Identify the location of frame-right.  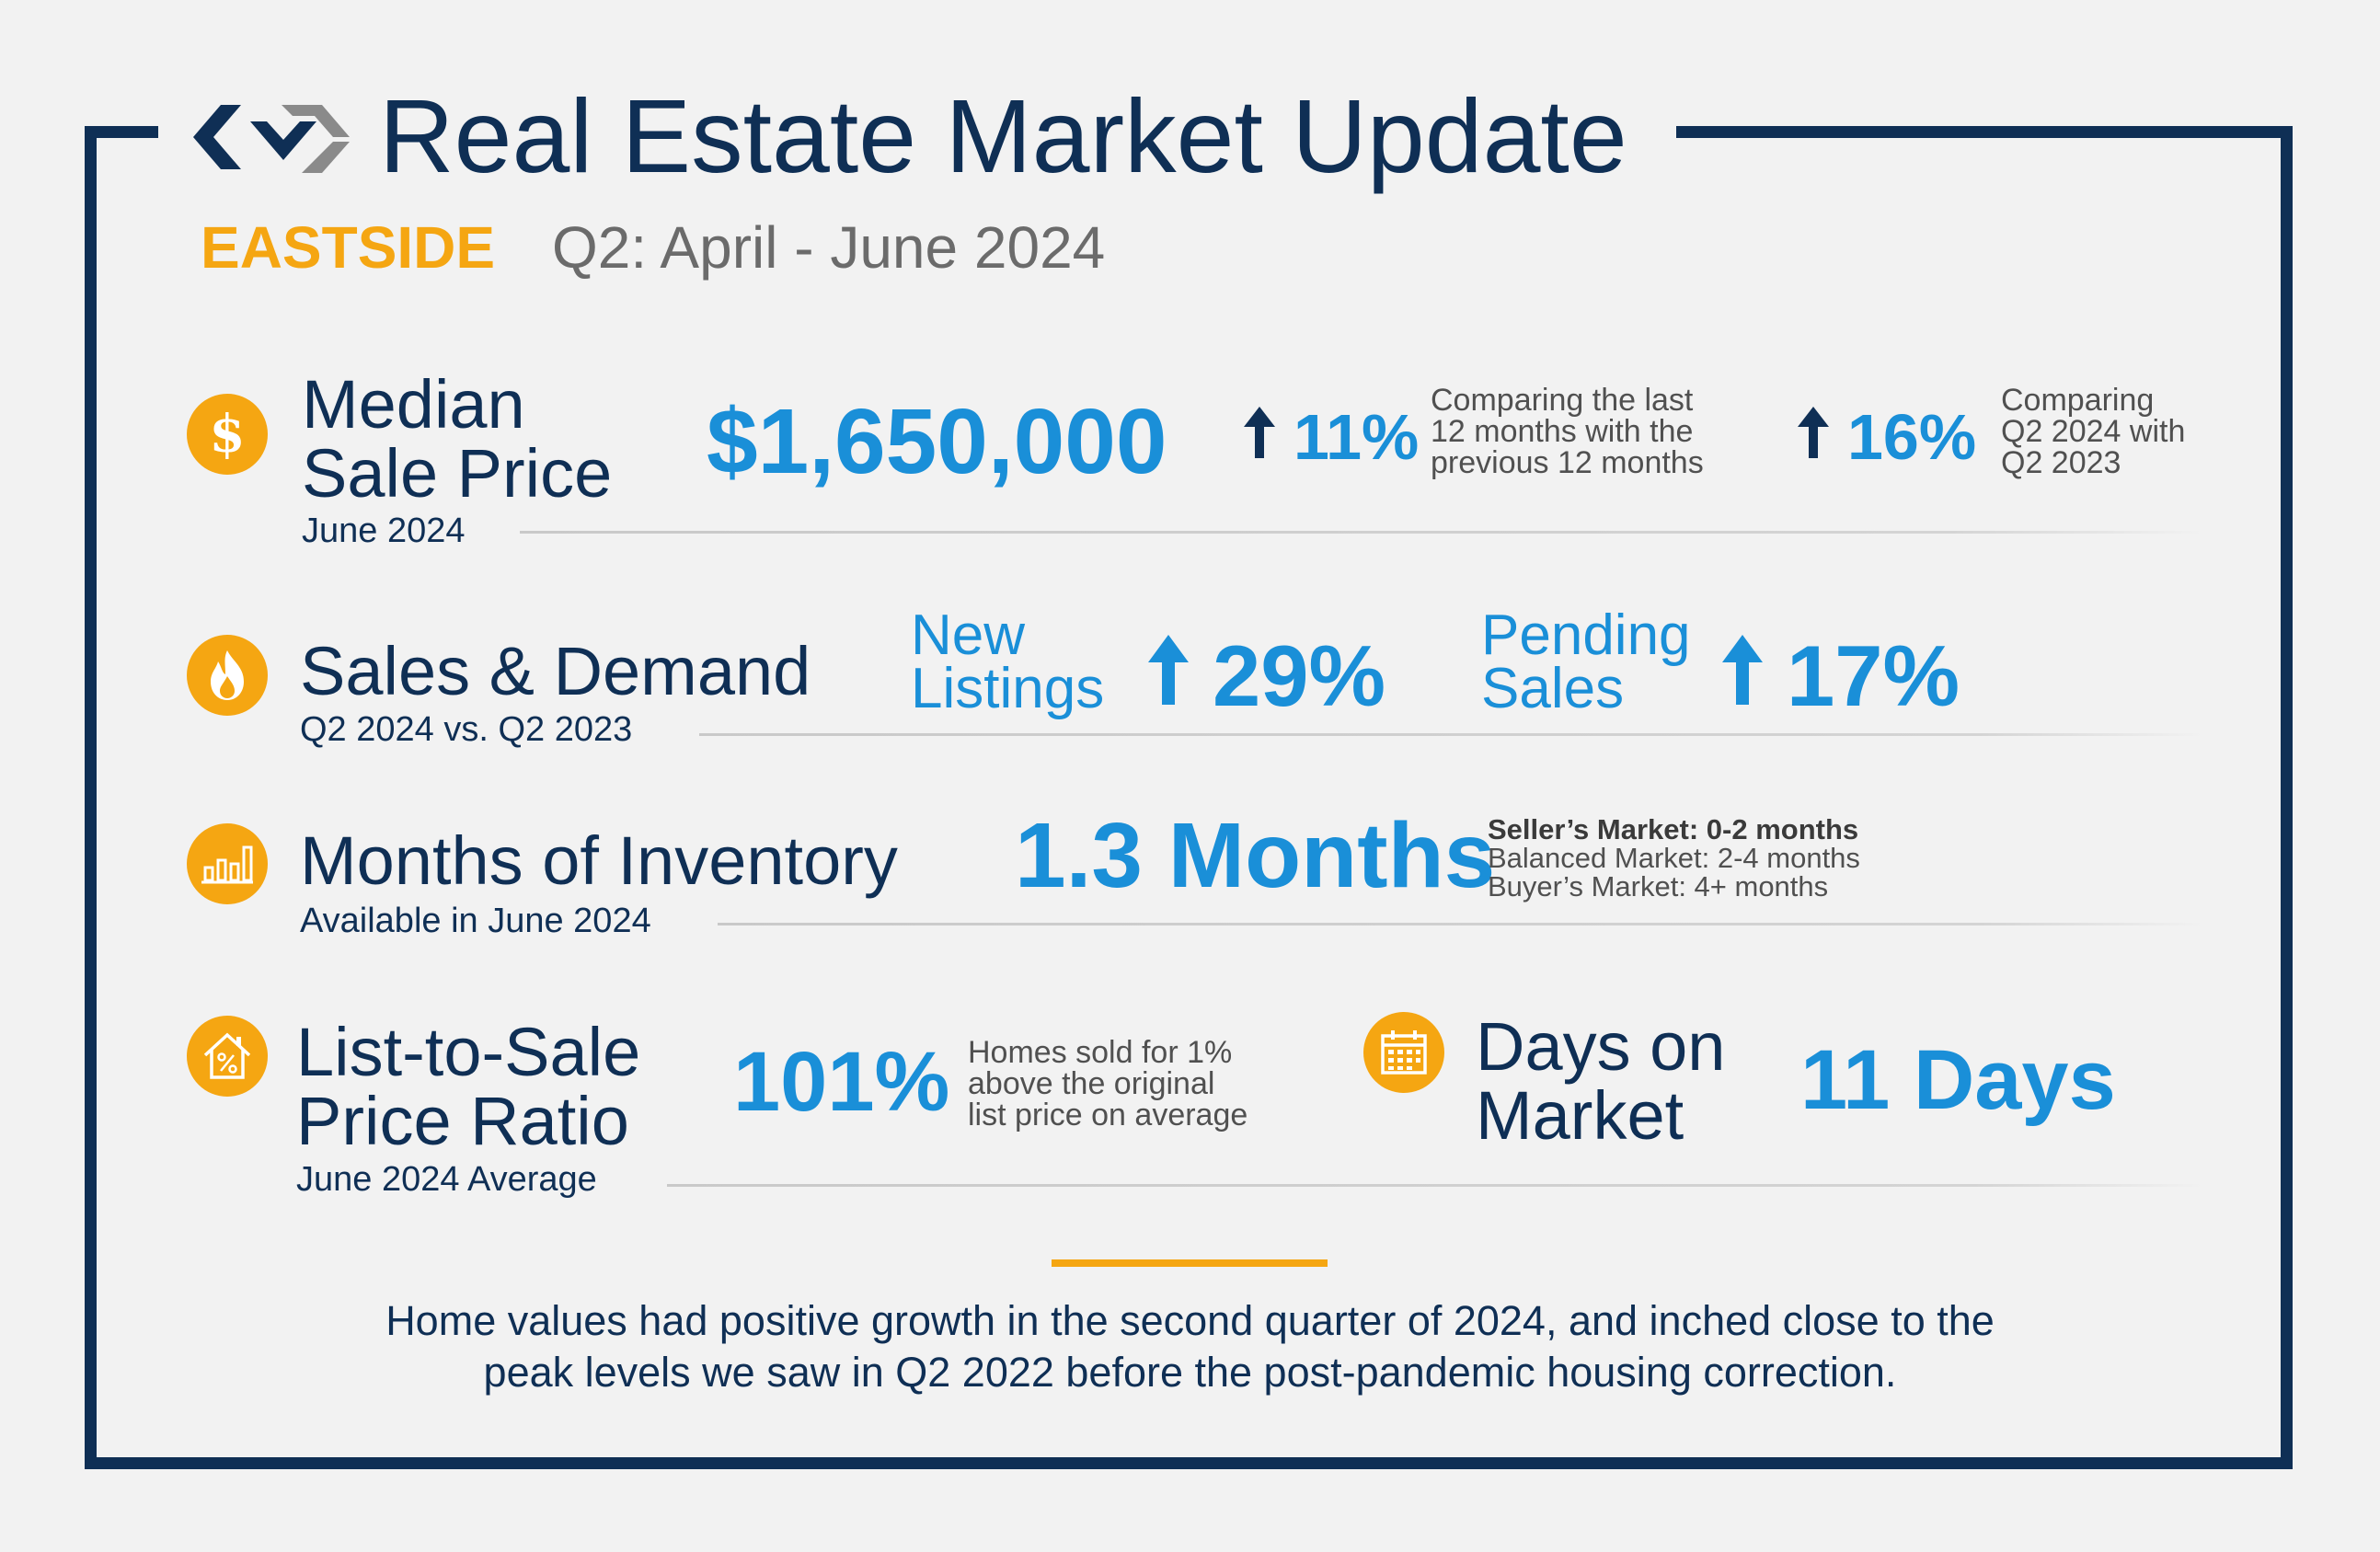
(2287, 797).